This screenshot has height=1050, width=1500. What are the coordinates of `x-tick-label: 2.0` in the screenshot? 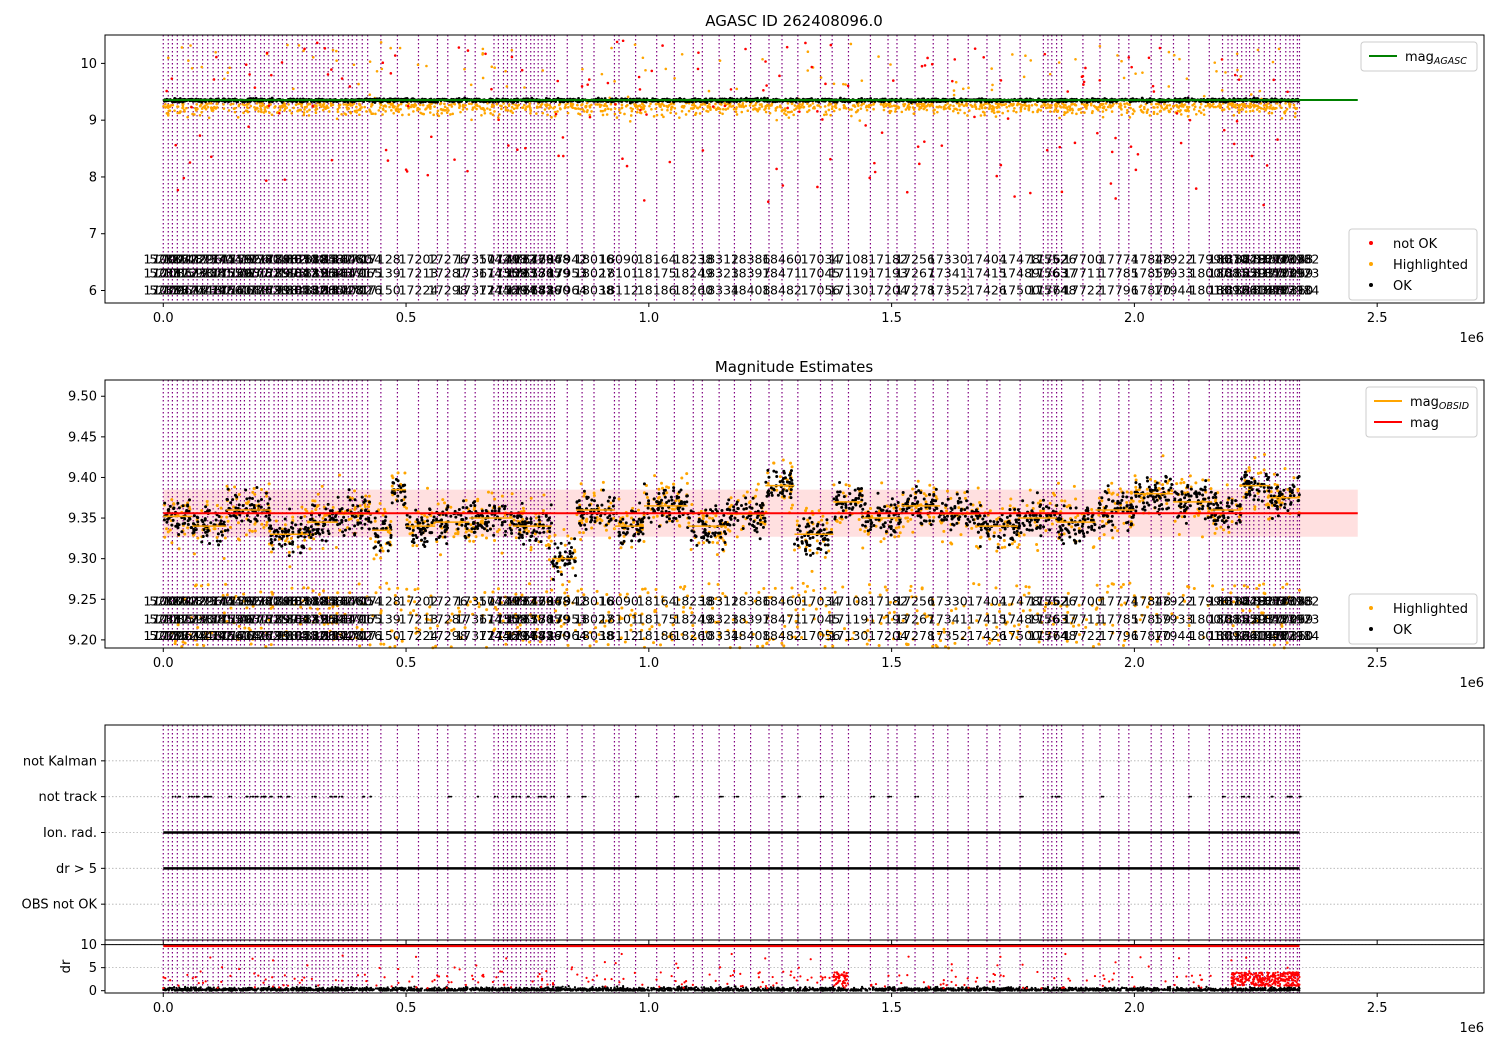 It's located at (1134, 318).